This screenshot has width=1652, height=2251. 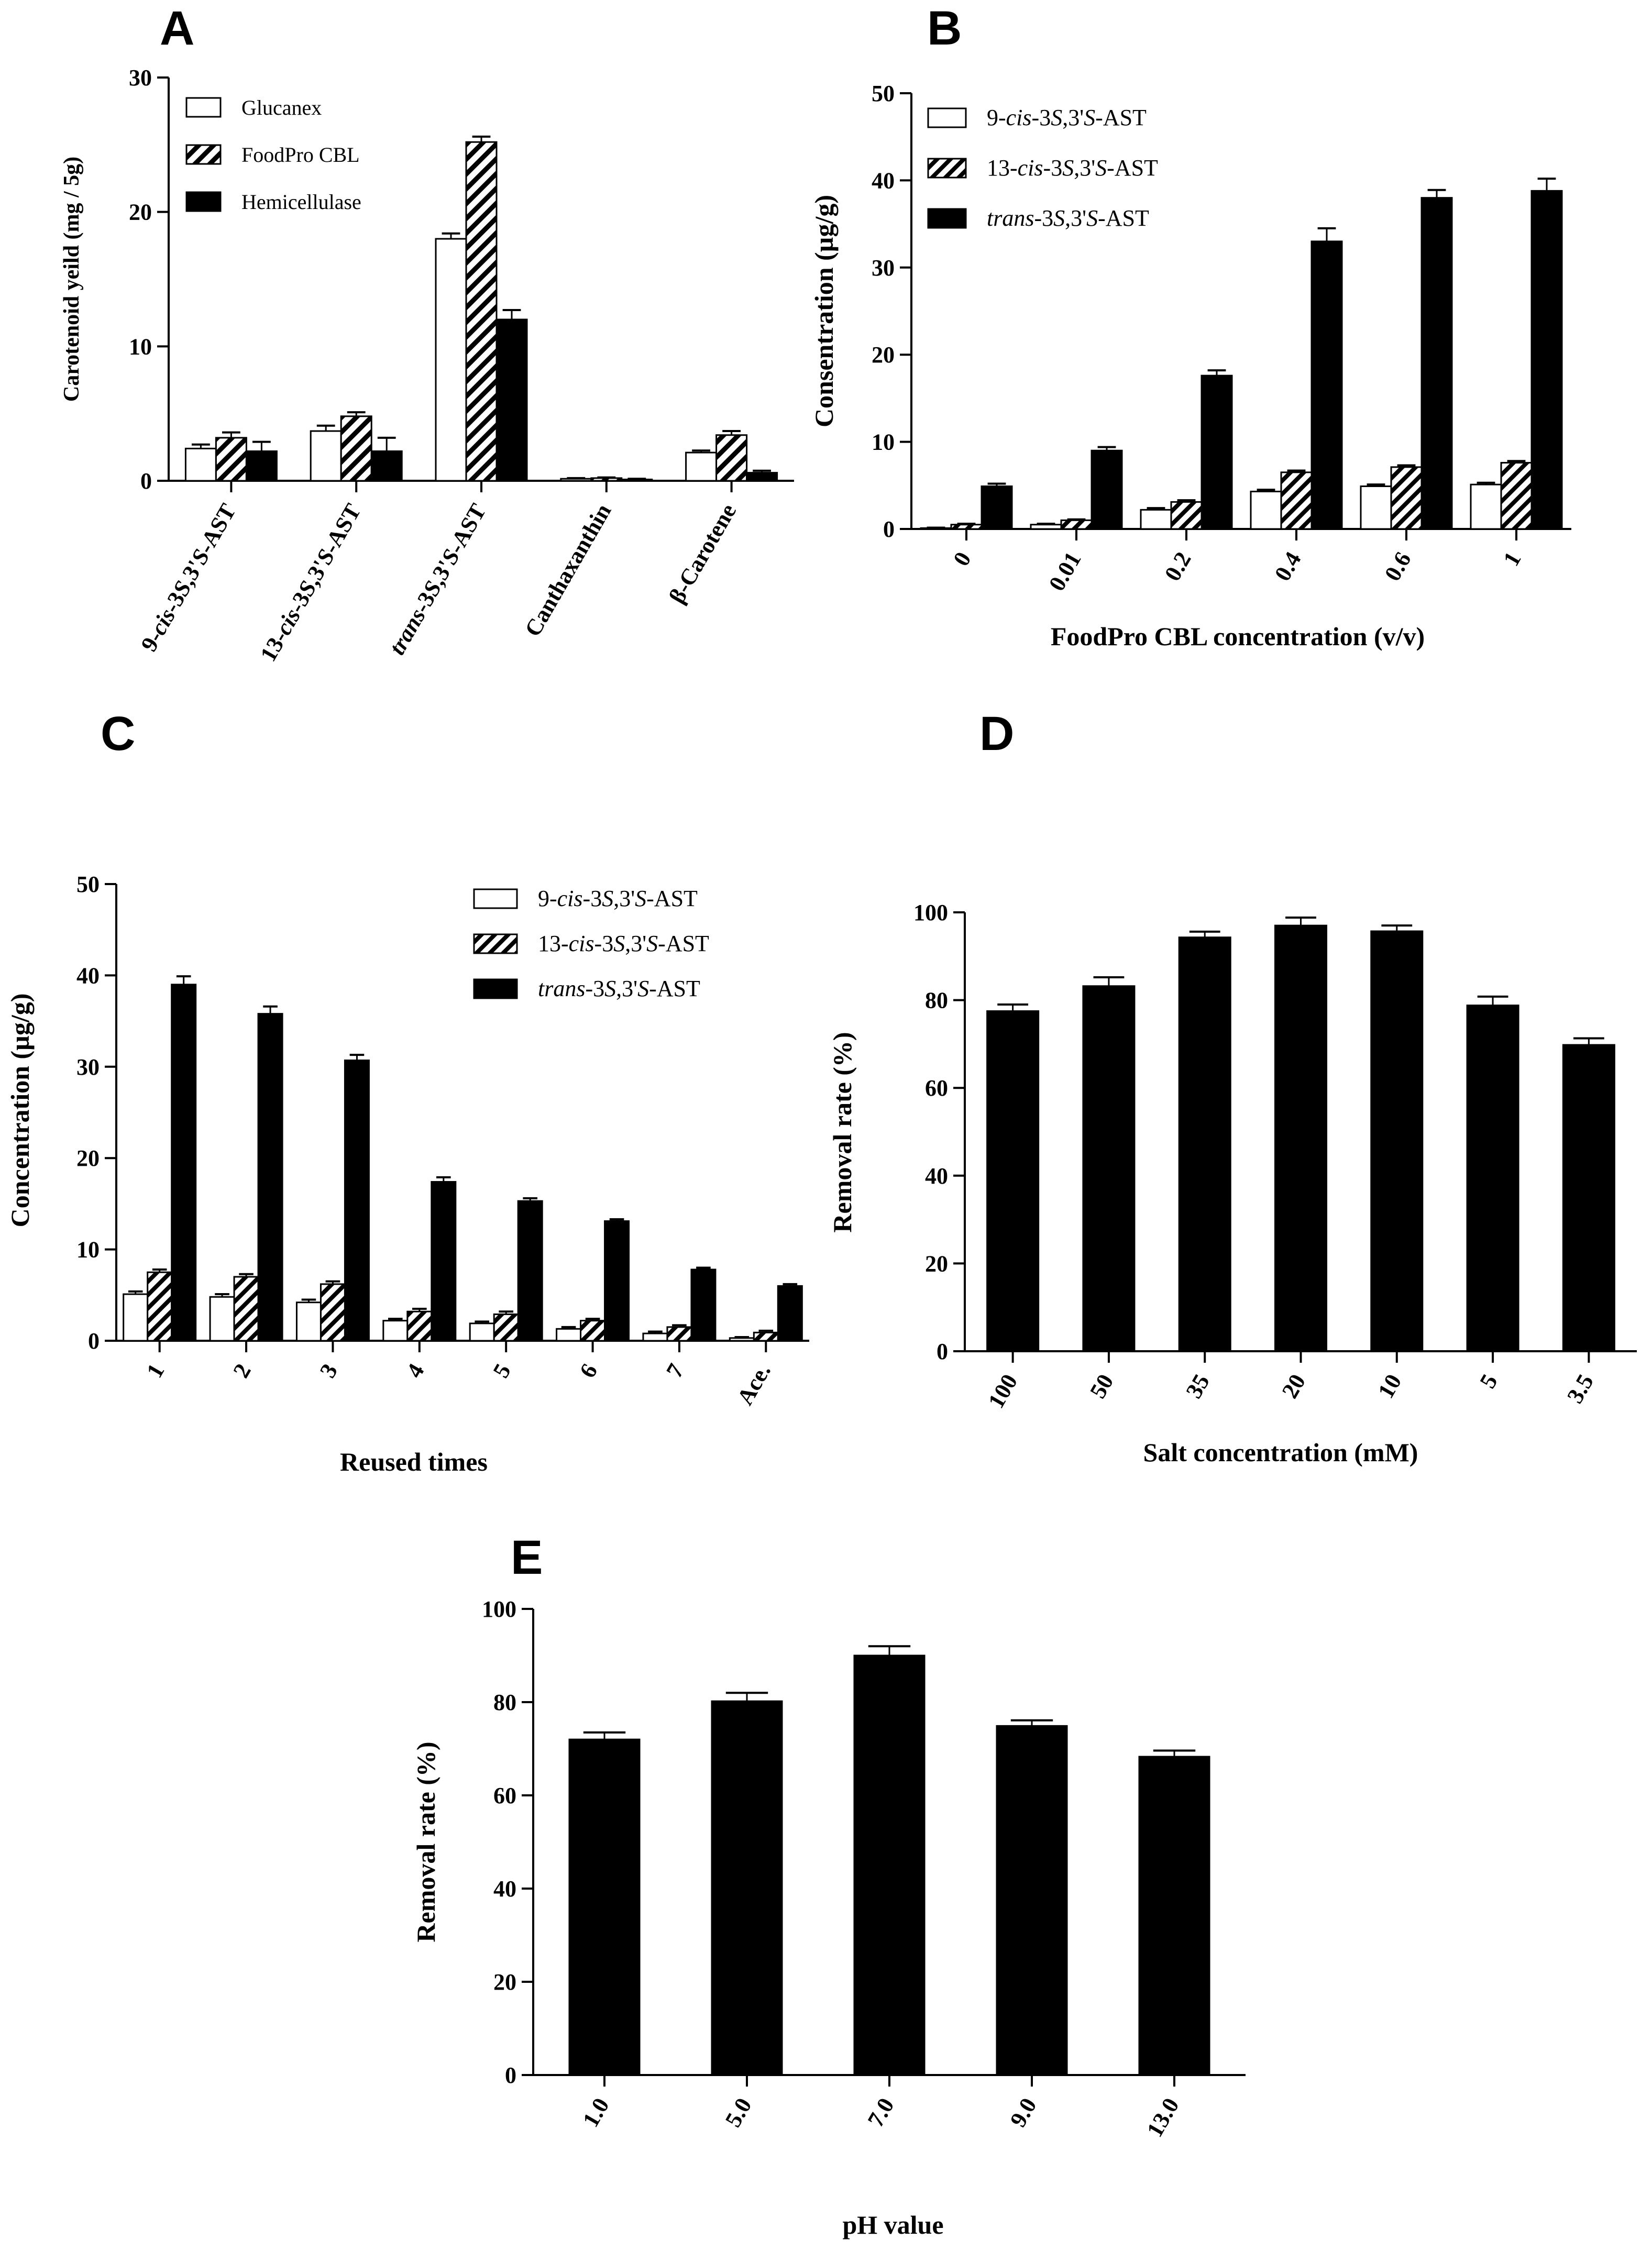 I want to click on x-tick-label: 0.01, so click(x=1065, y=571).